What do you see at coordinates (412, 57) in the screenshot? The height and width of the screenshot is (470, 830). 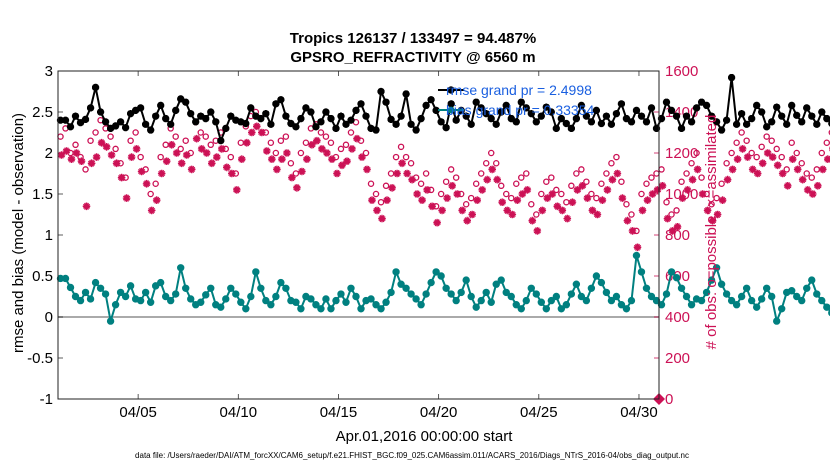 I see `chart-subtitle: GPSRO_REFRACTIVITY @ 6560 m` at bounding box center [412, 57].